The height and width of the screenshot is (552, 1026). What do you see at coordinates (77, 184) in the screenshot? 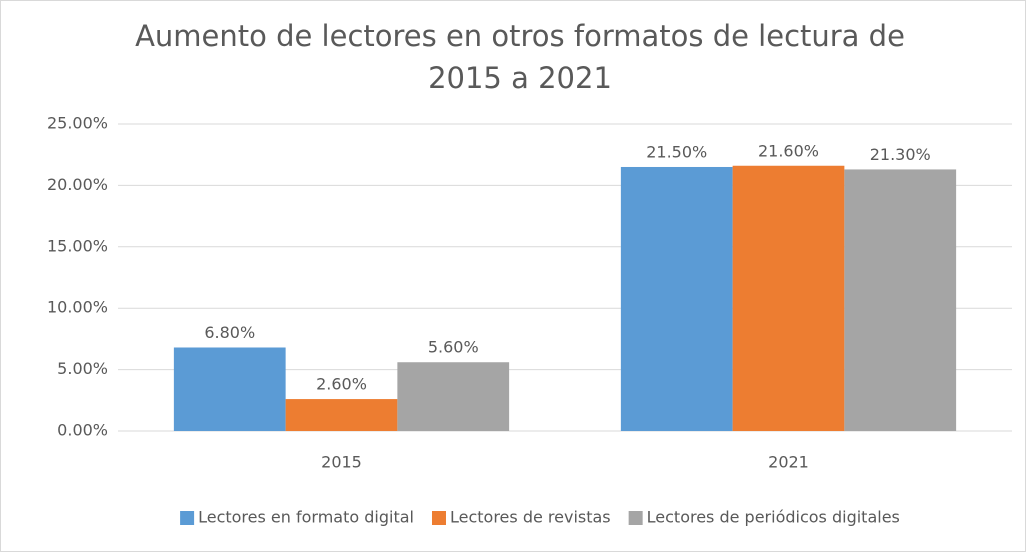
I see `y-tick-label: 20.00%` at bounding box center [77, 184].